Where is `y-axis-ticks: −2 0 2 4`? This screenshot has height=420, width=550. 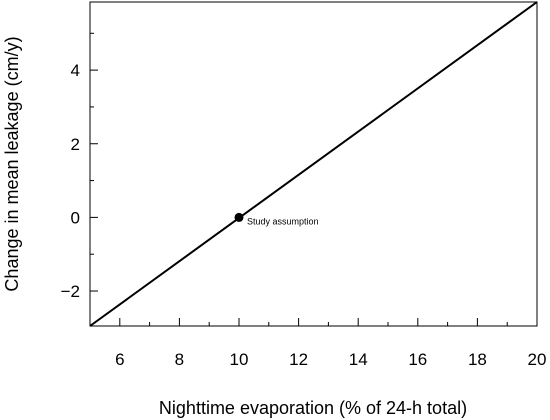
y-axis-ticks: −2 0 2 4 is located at coordinates (79, 166).